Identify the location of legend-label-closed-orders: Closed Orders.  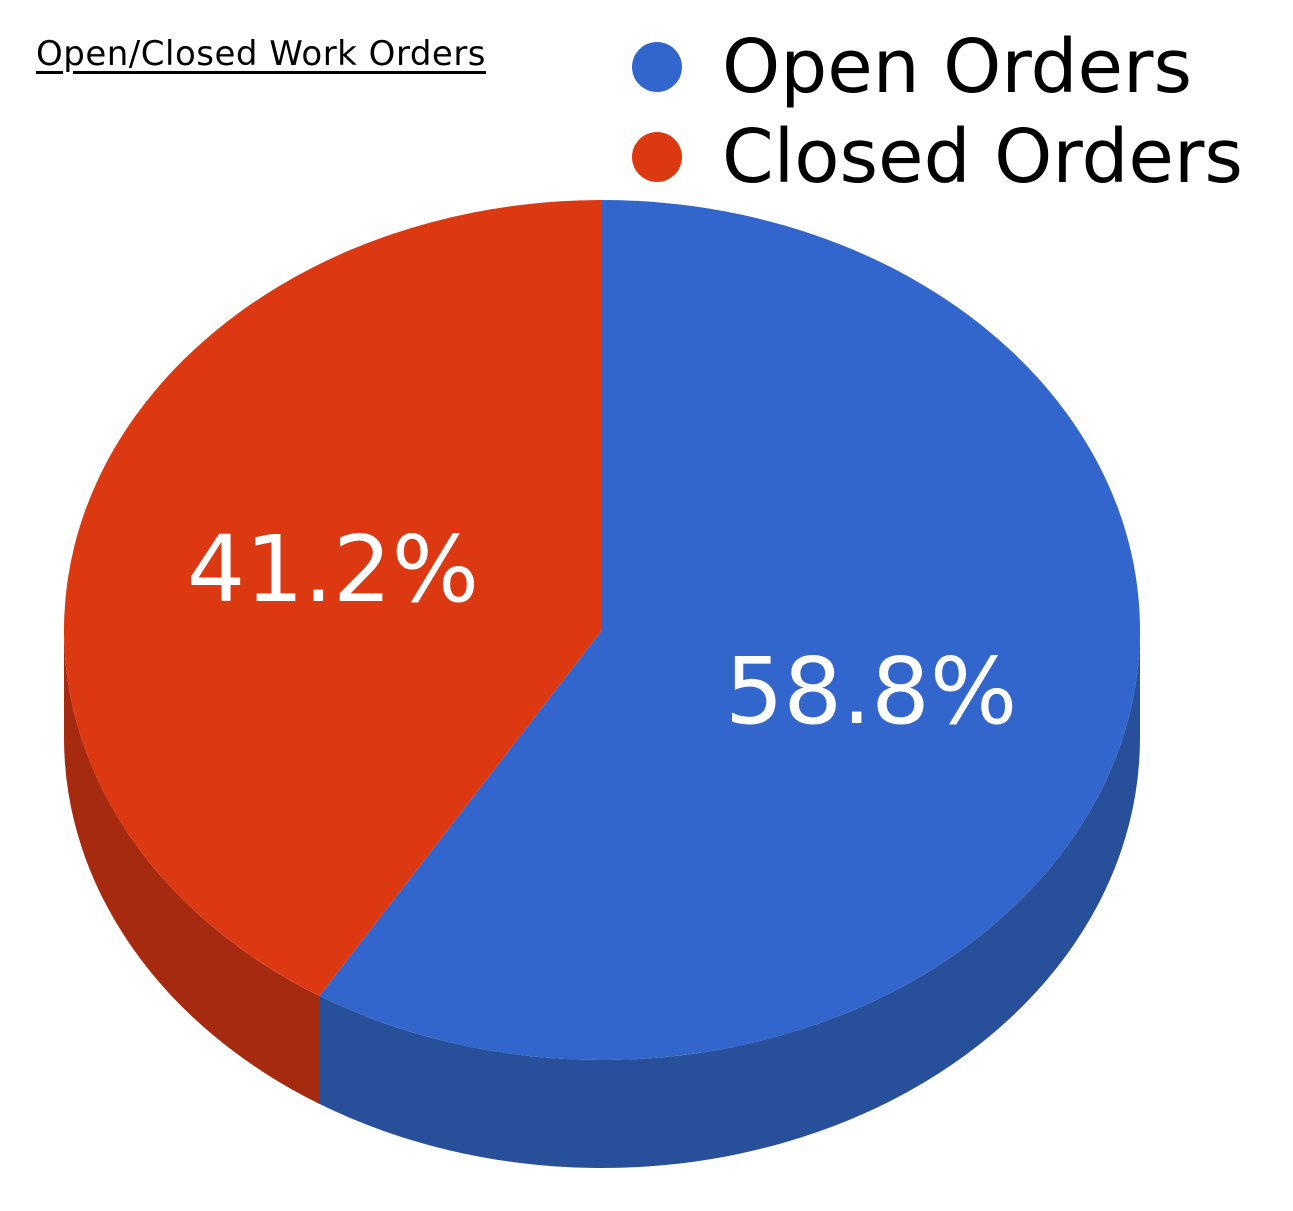
(982, 157).